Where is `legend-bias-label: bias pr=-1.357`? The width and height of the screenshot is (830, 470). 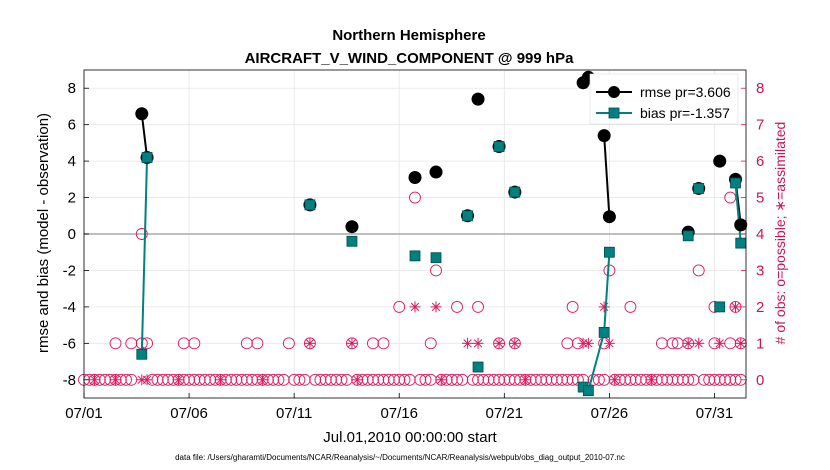
legend-bias-label: bias pr=-1.357 is located at coordinates (685, 113).